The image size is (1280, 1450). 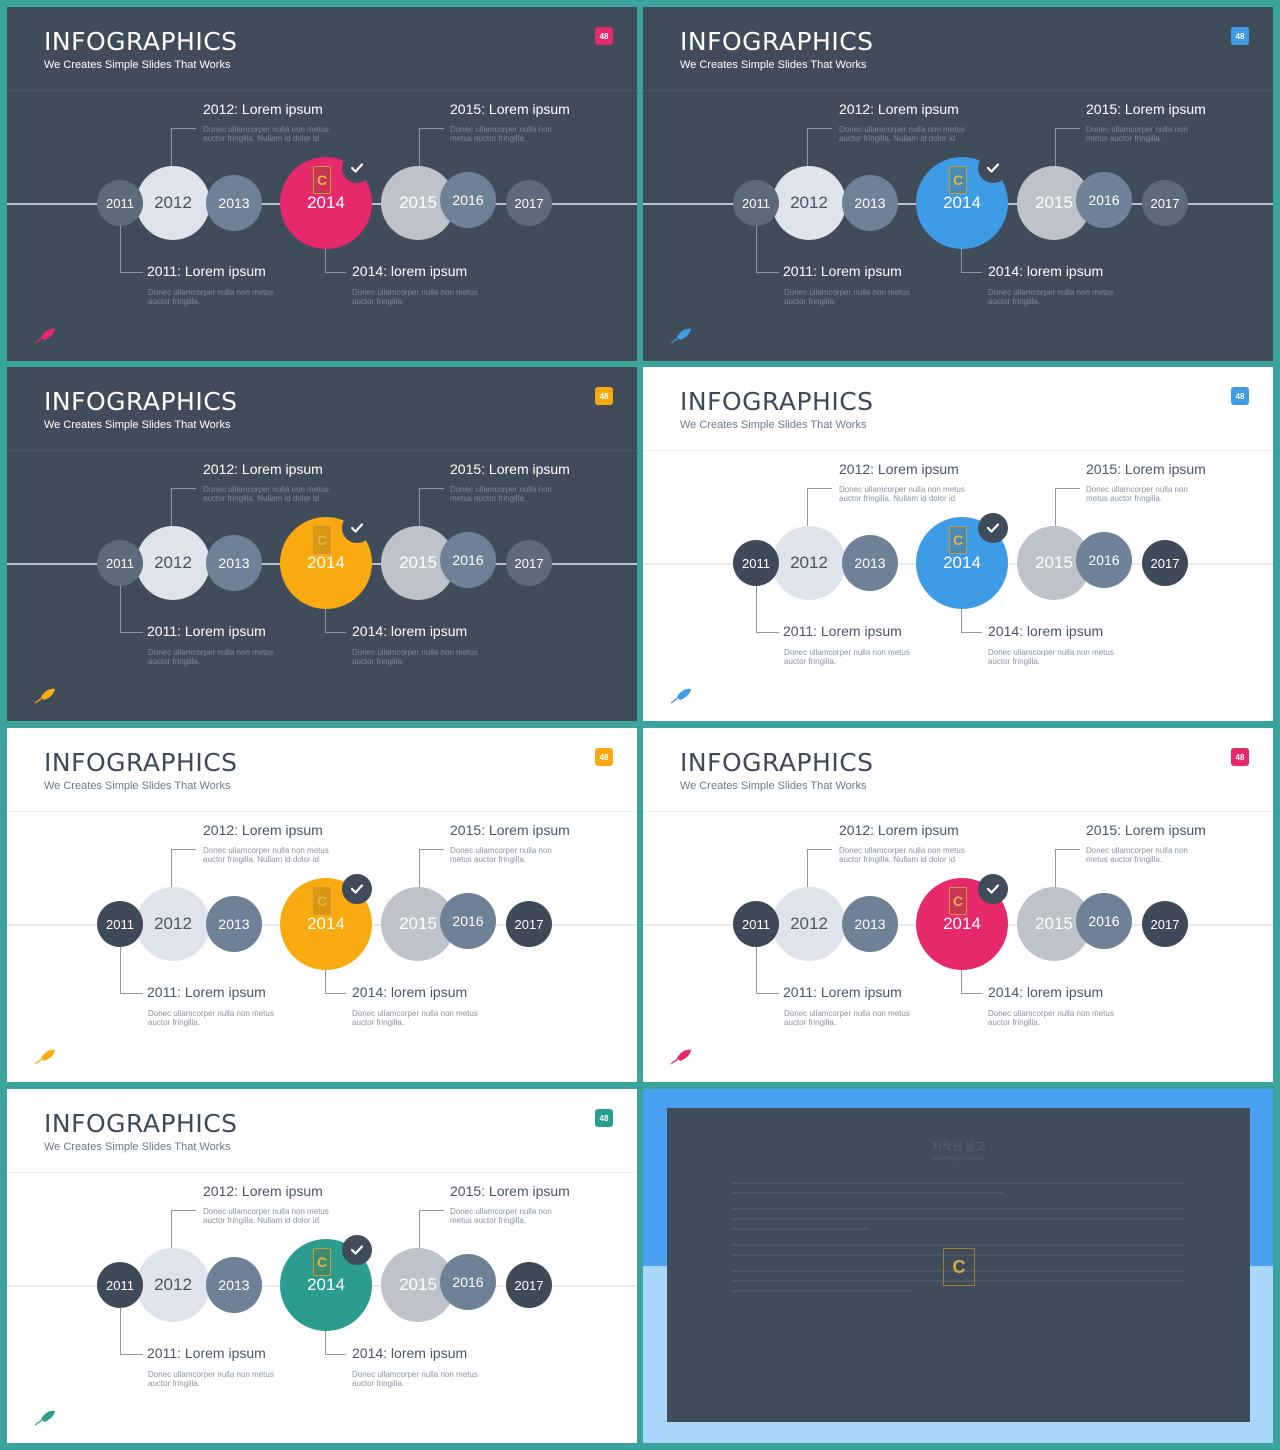 What do you see at coordinates (958, 1147) in the screenshot?
I see `copyright-title: 저작권 공고` at bounding box center [958, 1147].